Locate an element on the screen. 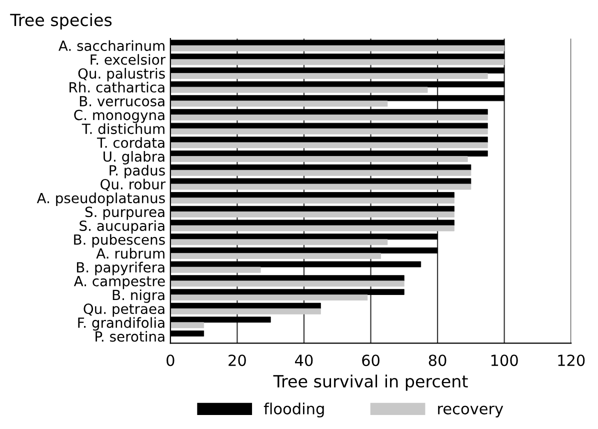 The width and height of the screenshot is (598, 429). x-tick-label: 0 is located at coordinates (170, 360).